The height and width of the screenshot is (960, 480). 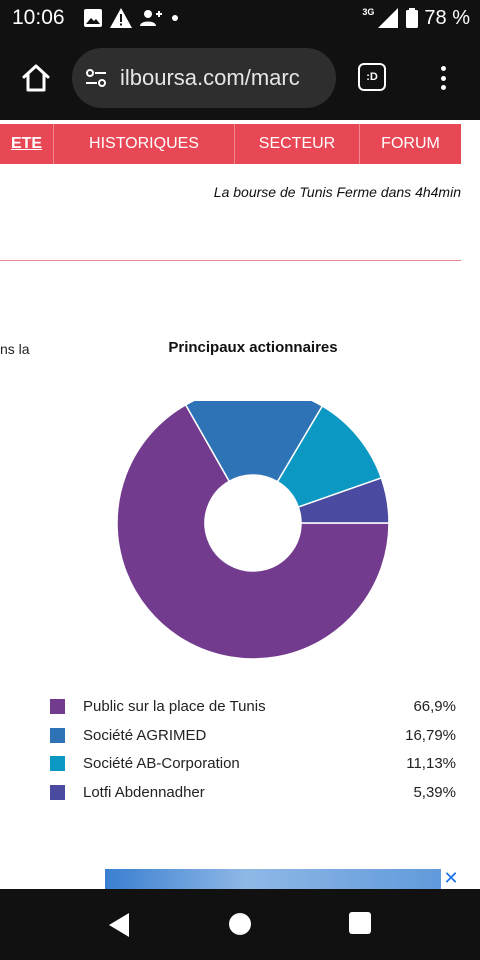 I want to click on system-icons: 3G 78 %, so click(x=416, y=18).